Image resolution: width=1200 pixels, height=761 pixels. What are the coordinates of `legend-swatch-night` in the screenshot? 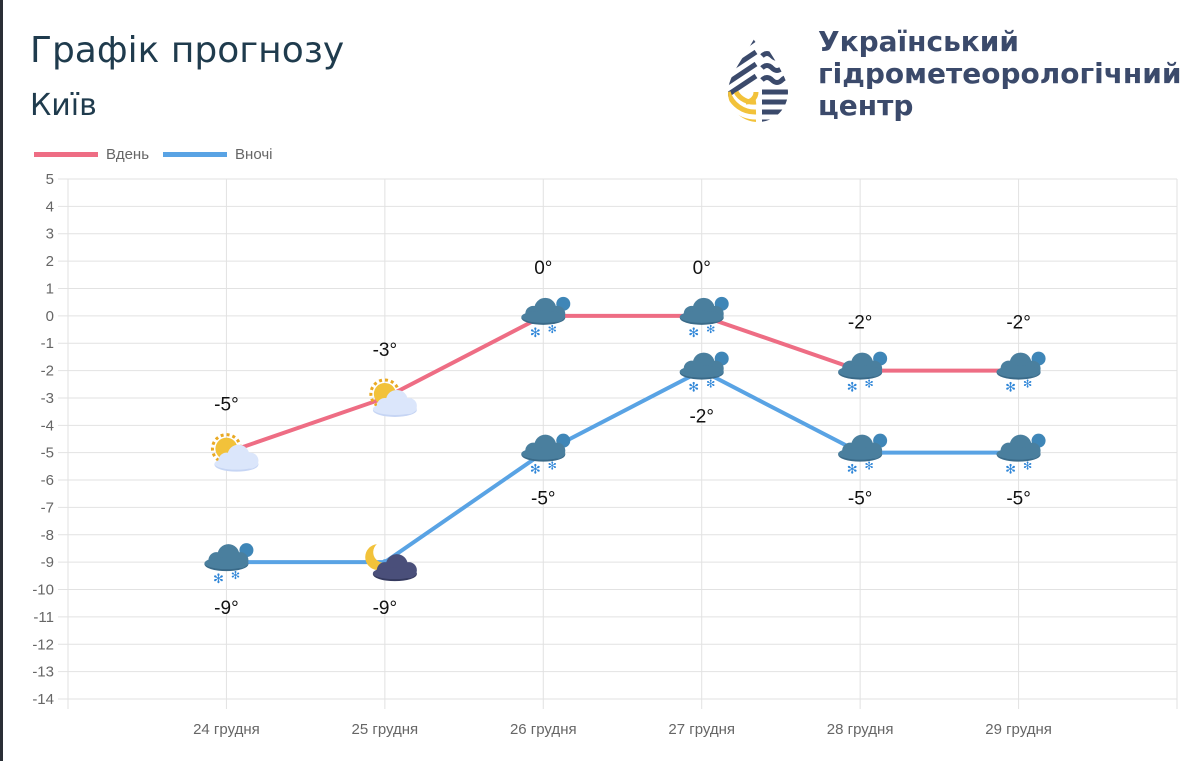 It's located at (195, 154).